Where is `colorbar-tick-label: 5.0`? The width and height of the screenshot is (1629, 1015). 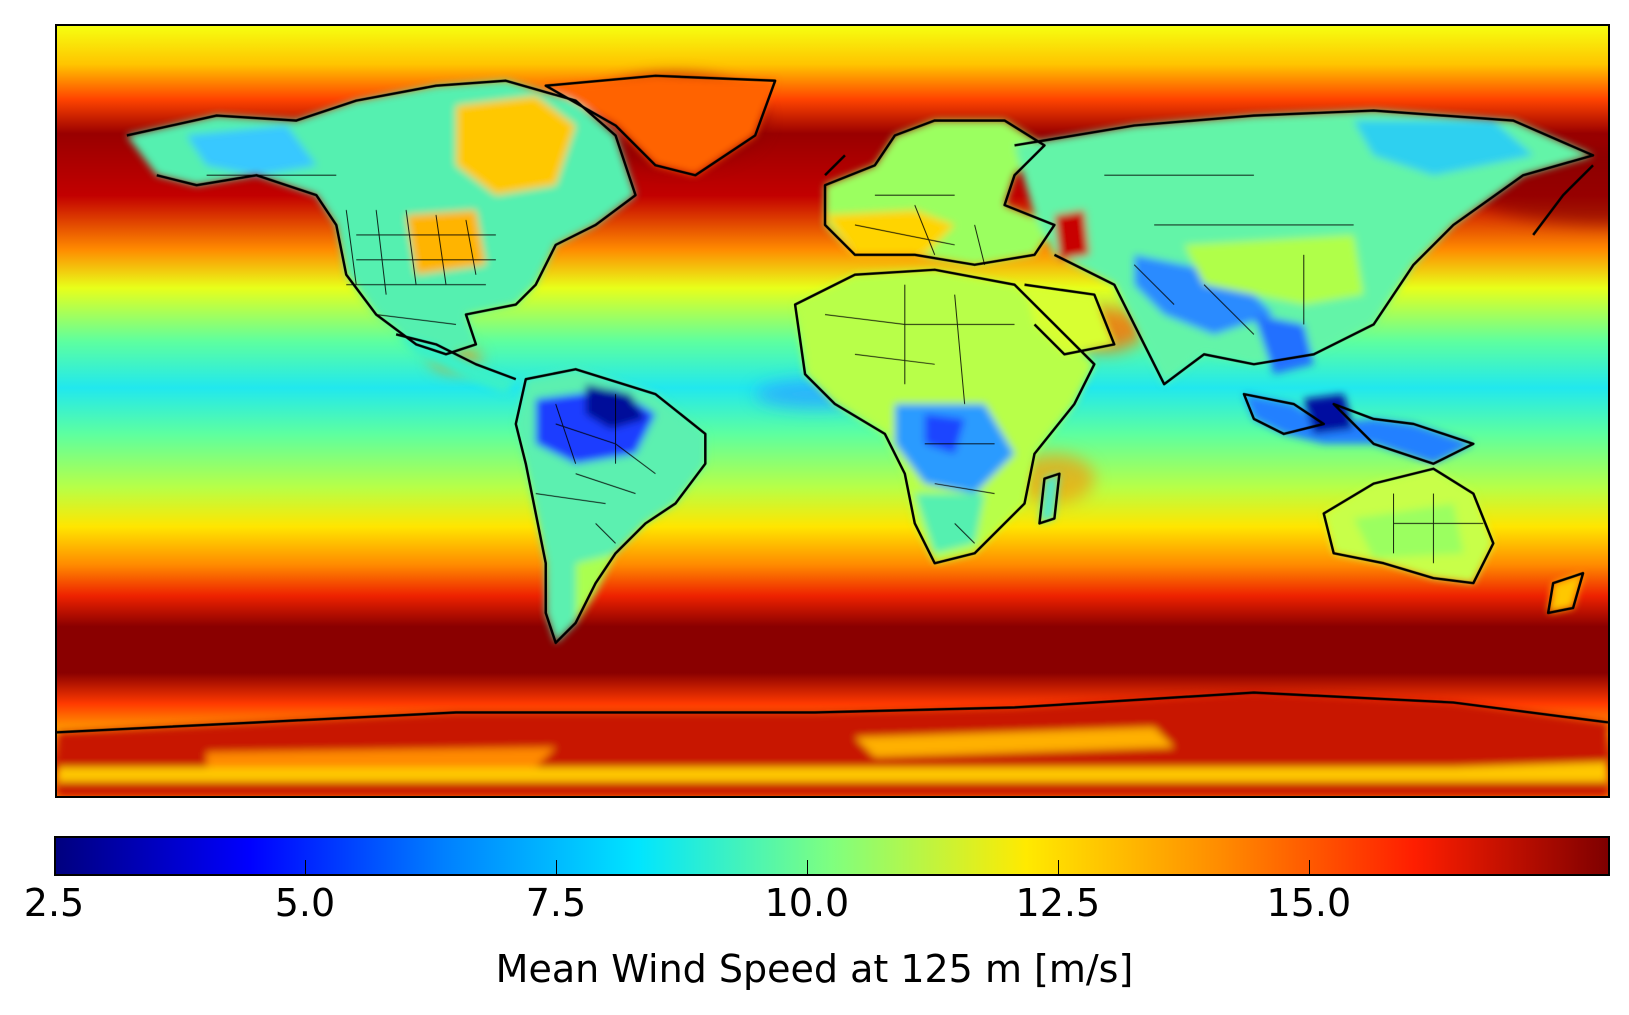 colorbar-tick-label: 5.0 is located at coordinates (305, 903).